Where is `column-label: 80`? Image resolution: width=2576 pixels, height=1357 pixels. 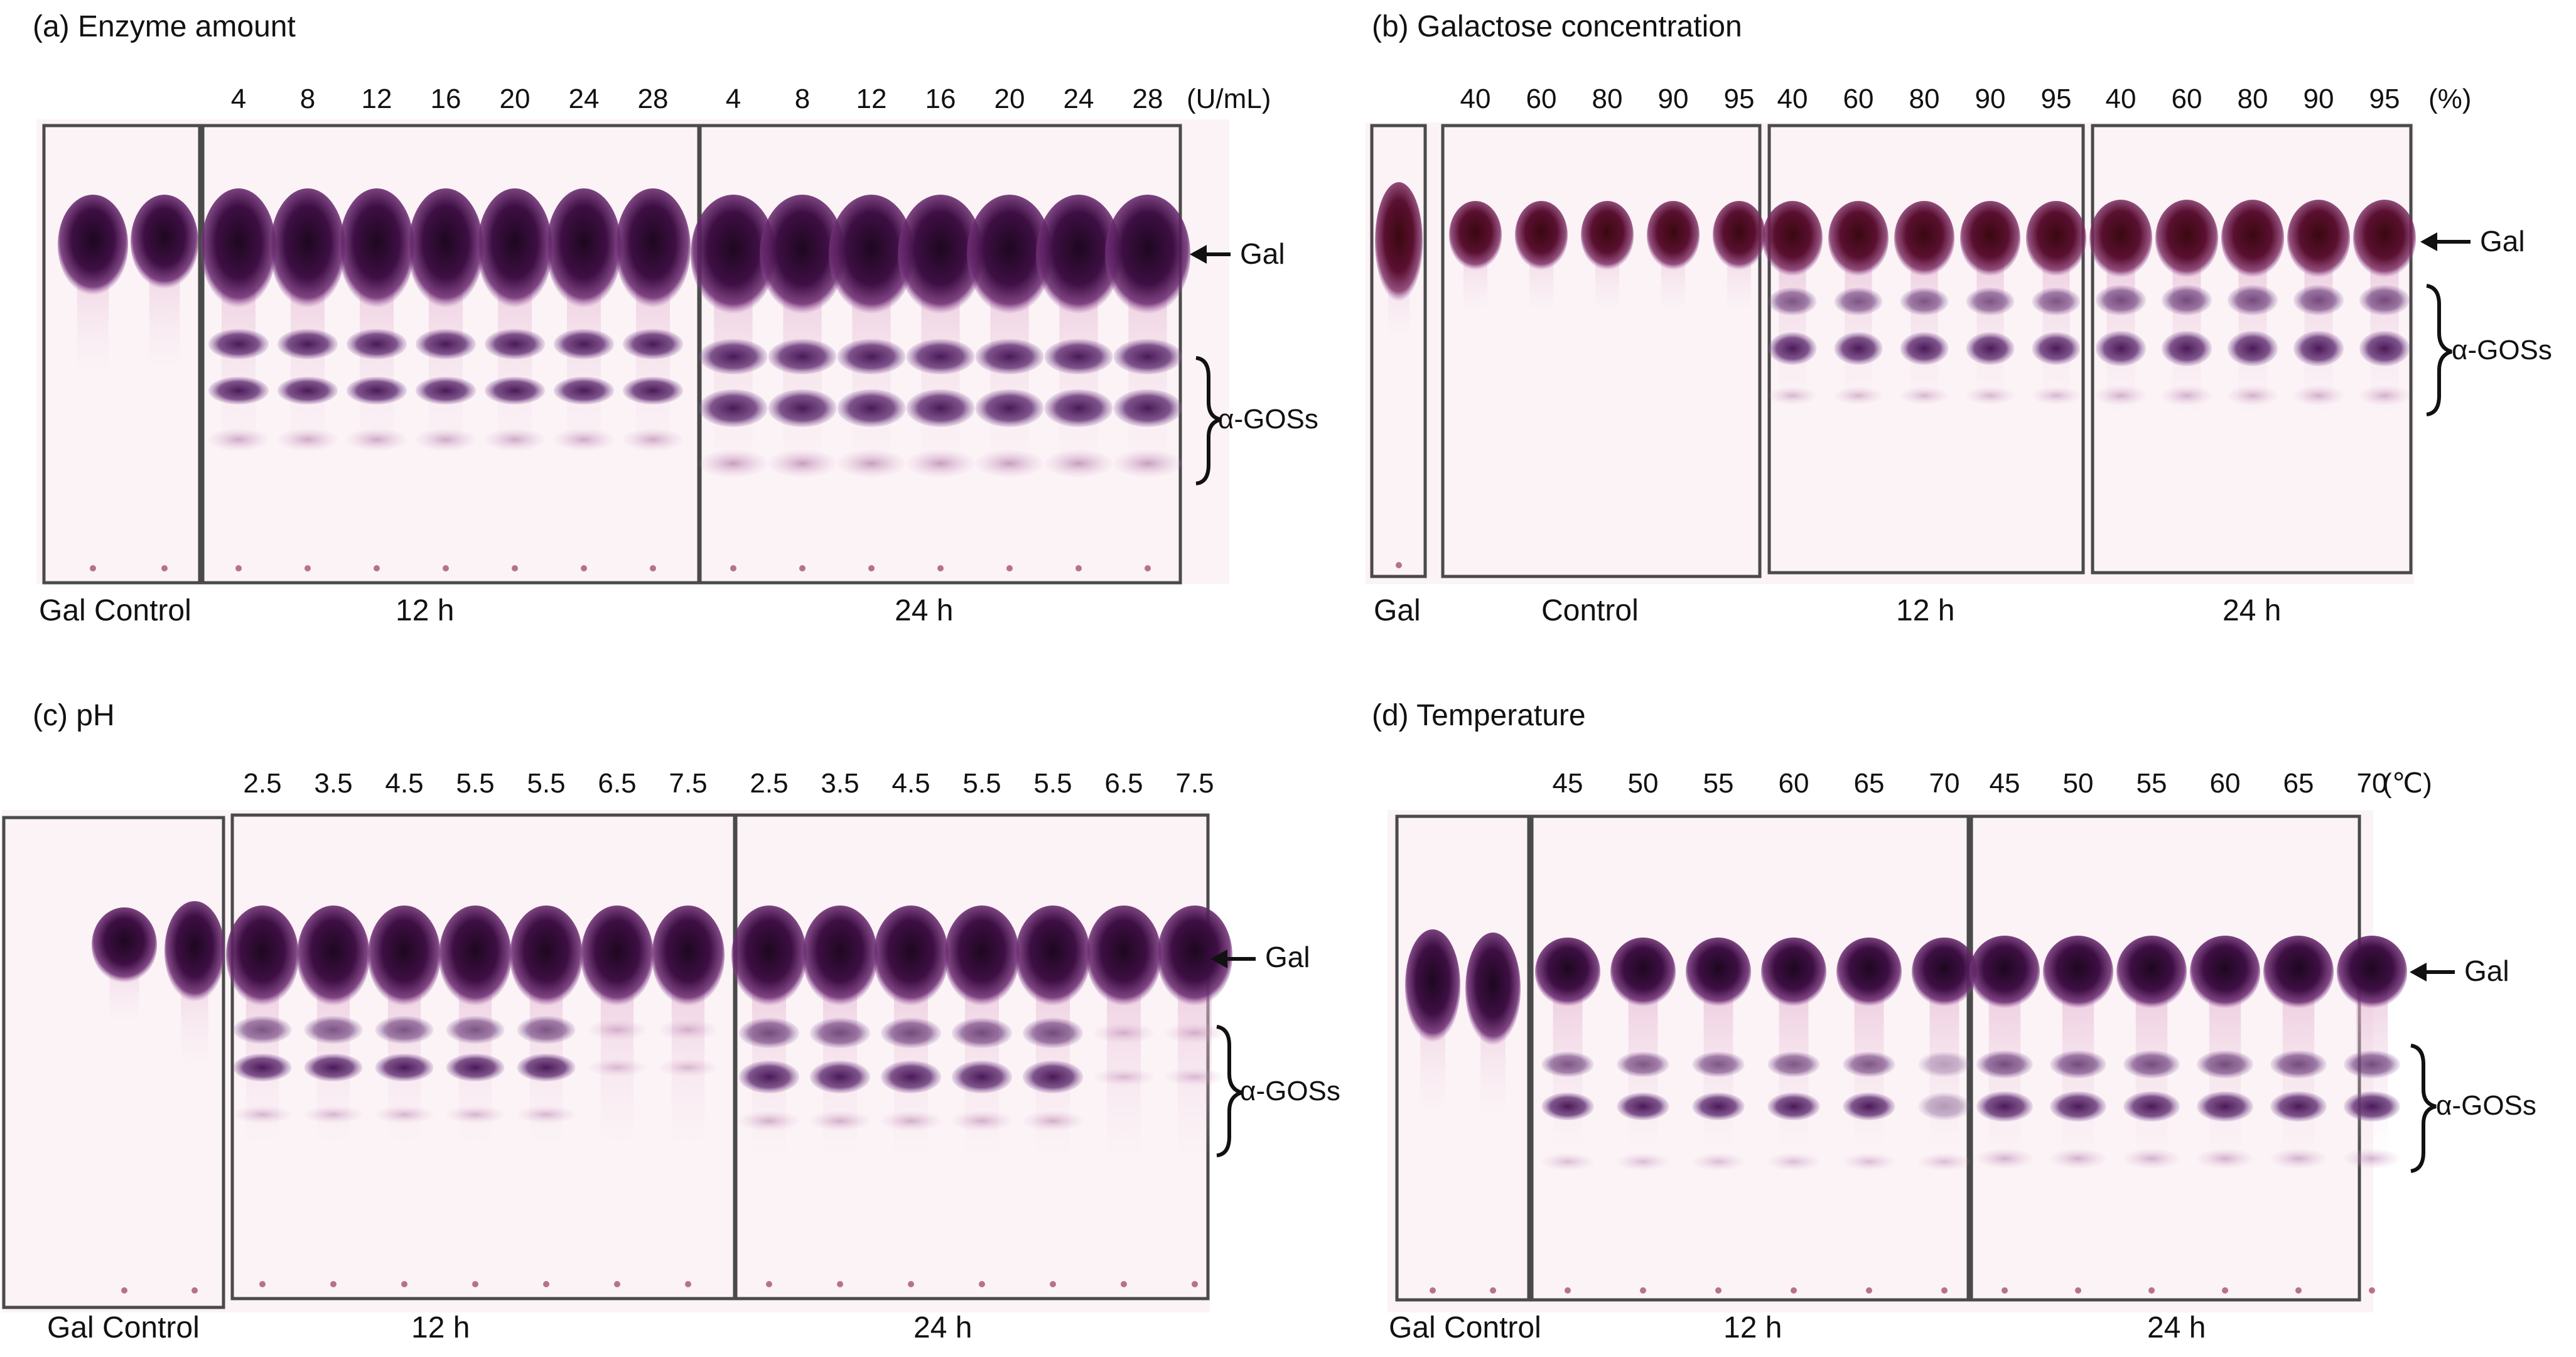 column-label: 80 is located at coordinates (2253, 99).